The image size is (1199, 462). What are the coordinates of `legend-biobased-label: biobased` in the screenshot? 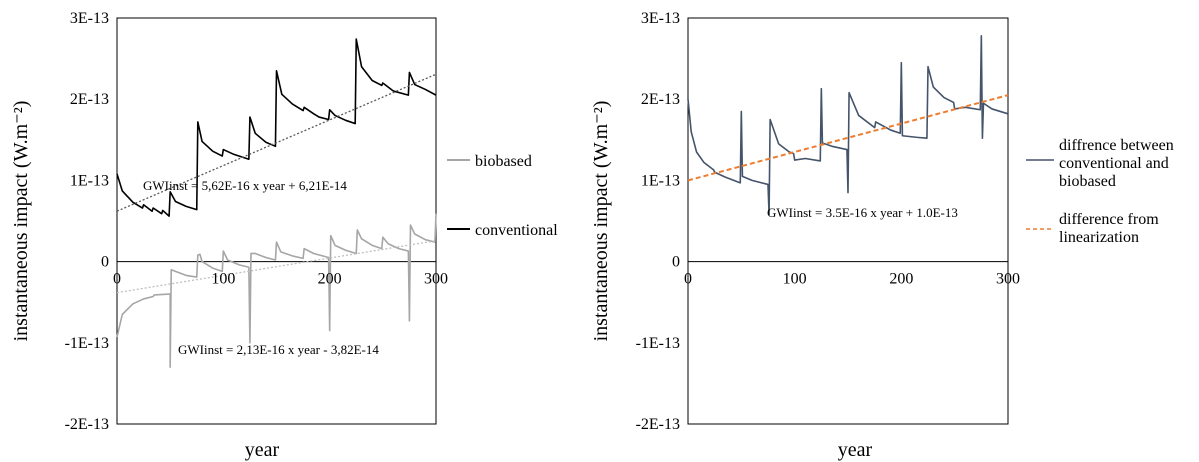 It's located at (503, 161).